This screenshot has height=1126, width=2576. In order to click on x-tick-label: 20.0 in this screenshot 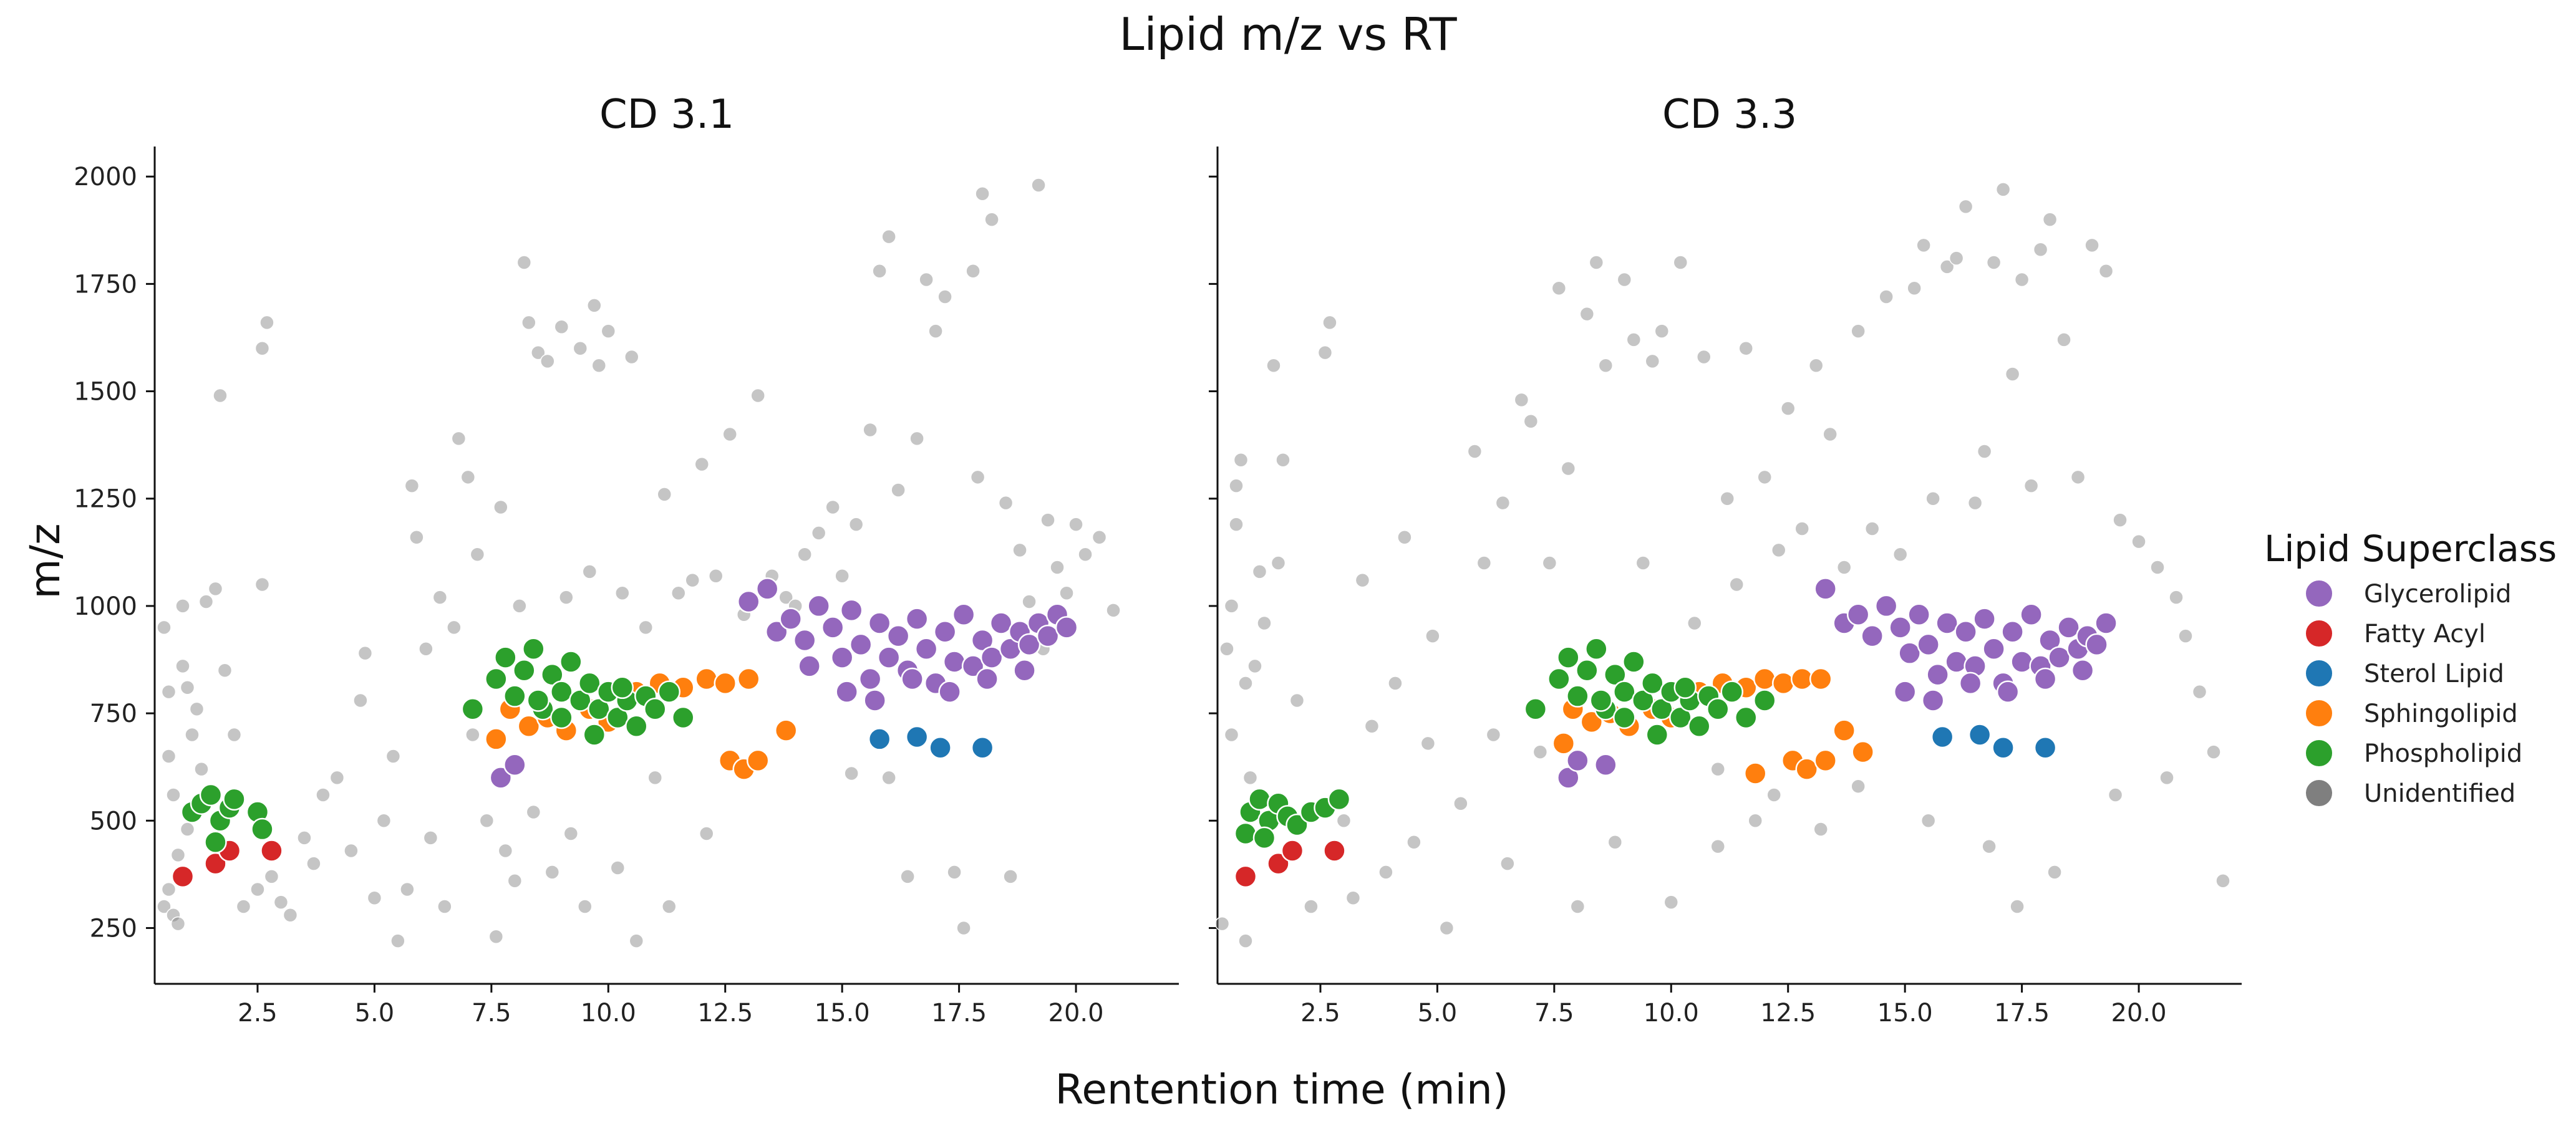, I will do `click(1076, 1013)`.